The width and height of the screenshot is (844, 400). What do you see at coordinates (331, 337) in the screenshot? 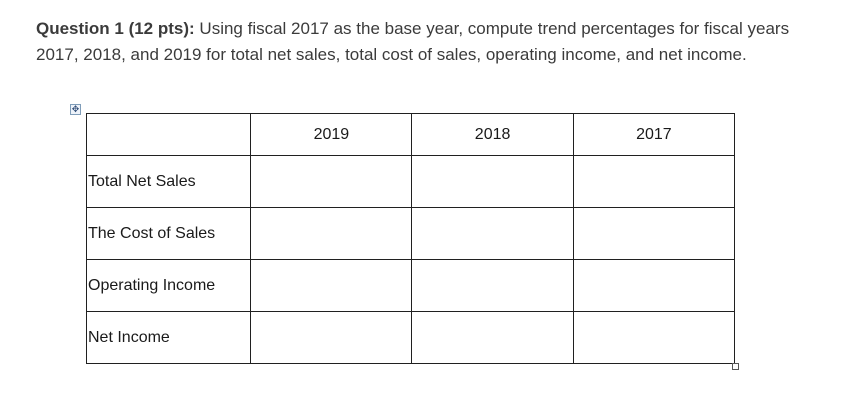
I see `cell-net-income-2019` at bounding box center [331, 337].